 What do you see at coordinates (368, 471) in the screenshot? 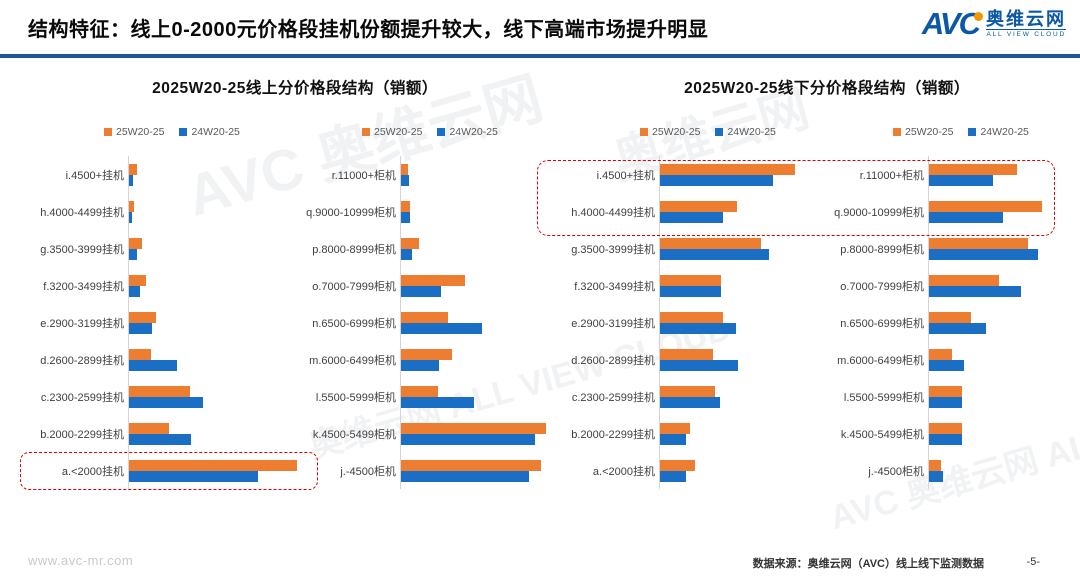
I see `category-label: j.-4500柜机` at bounding box center [368, 471].